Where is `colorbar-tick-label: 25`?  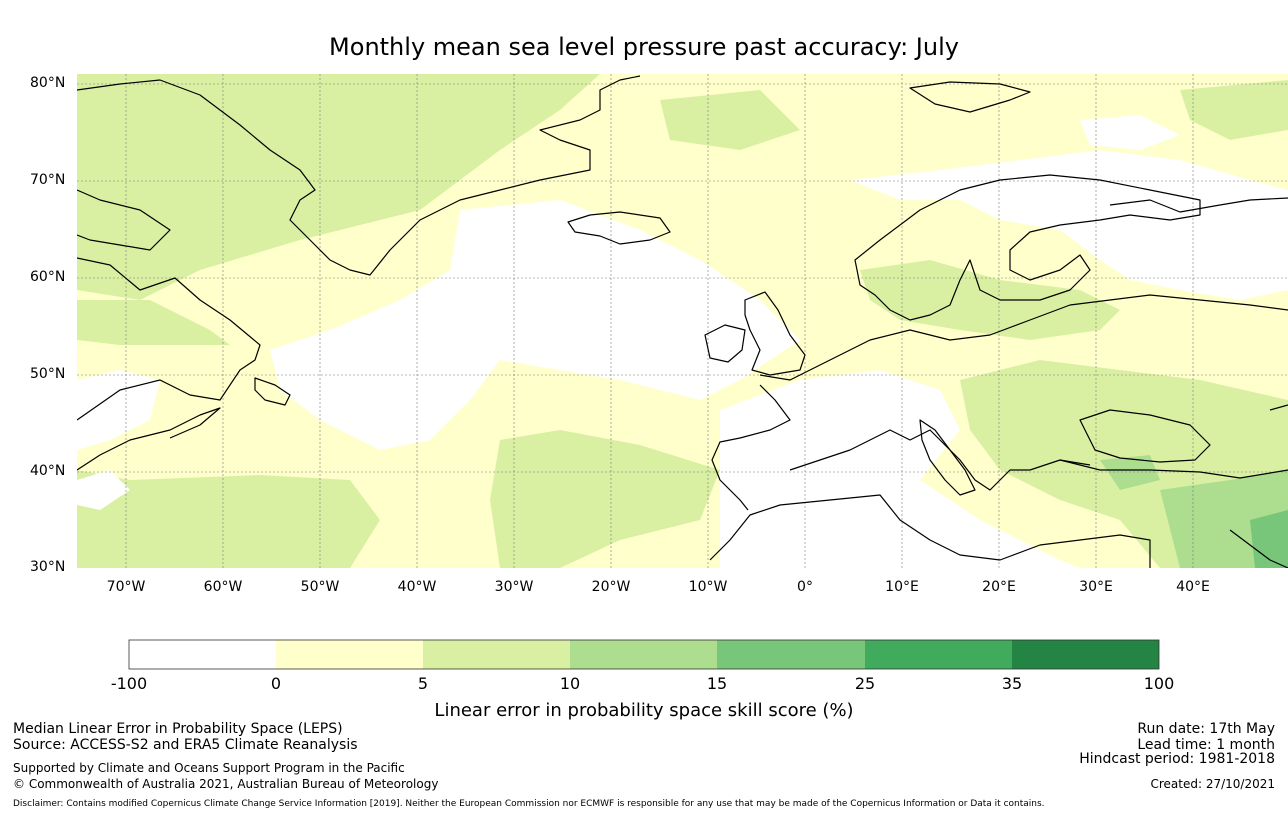
colorbar-tick-label: 25 is located at coordinates (865, 683).